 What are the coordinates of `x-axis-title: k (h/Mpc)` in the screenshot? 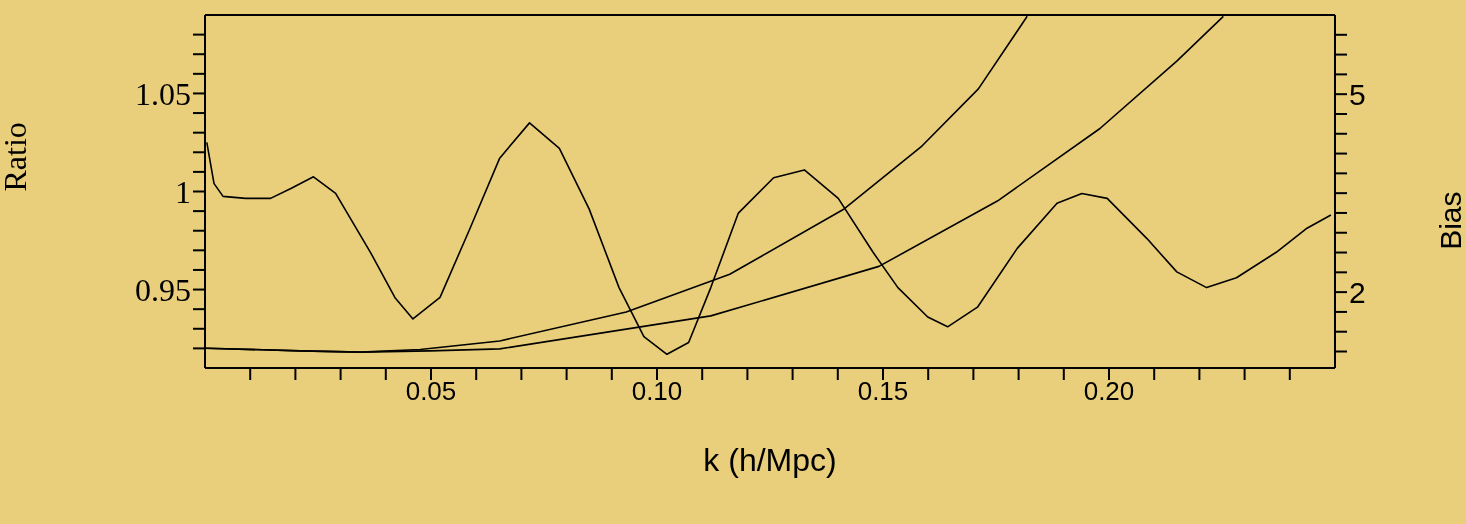 It's located at (770, 459).